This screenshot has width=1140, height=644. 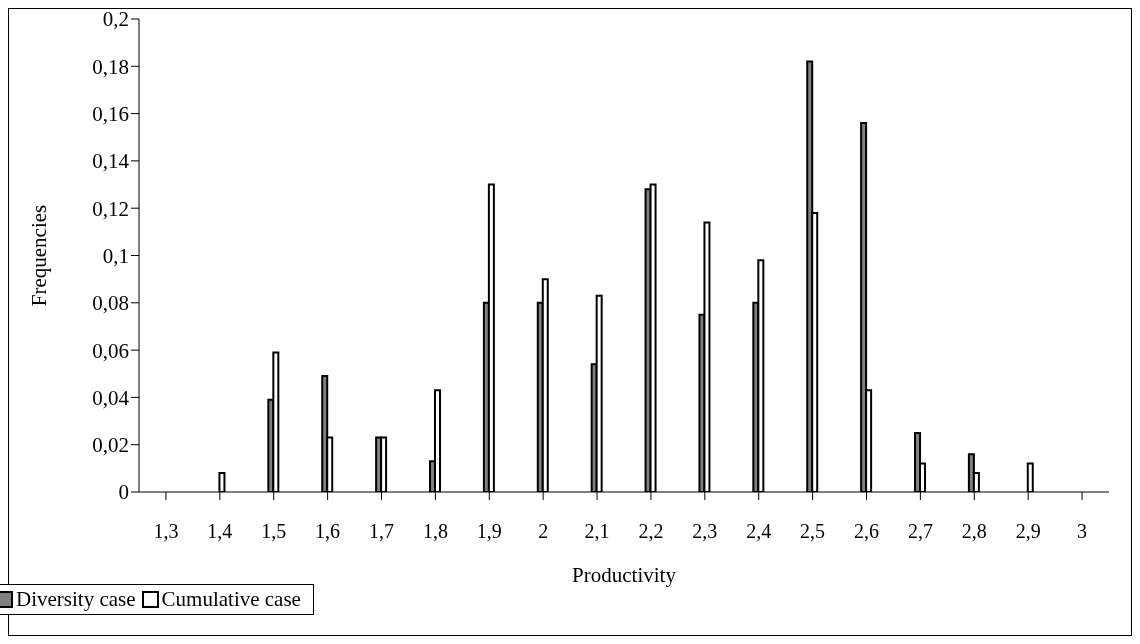 What do you see at coordinates (328, 531) in the screenshot?
I see `x-tick-label: 1,6` at bounding box center [328, 531].